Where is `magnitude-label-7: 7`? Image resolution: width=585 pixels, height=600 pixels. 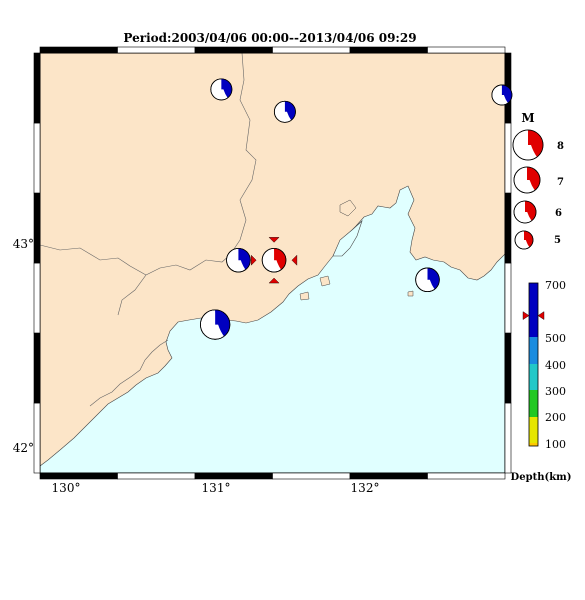 magnitude-label-7: 7 is located at coordinates (560, 182).